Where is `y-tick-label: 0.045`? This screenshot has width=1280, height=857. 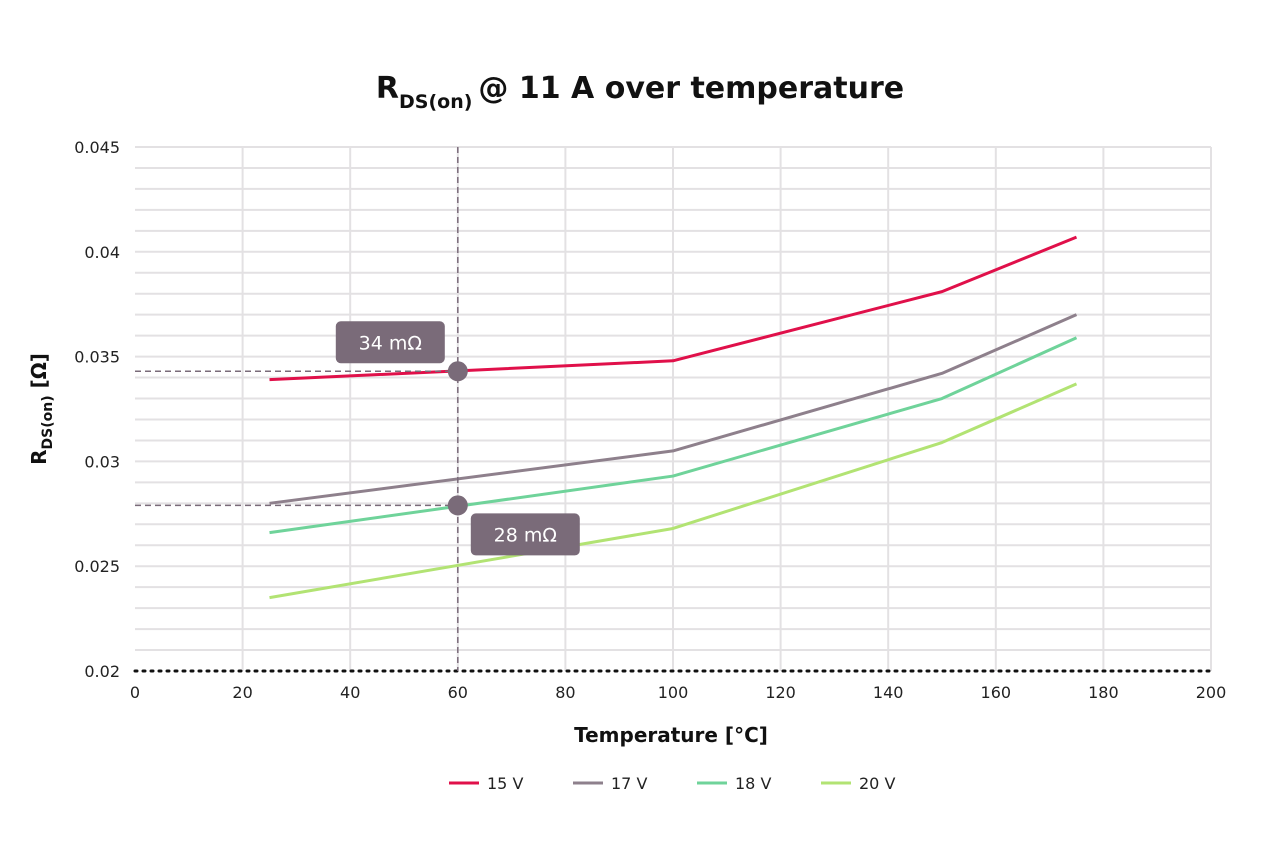
y-tick-label: 0.045 is located at coordinates (97, 147).